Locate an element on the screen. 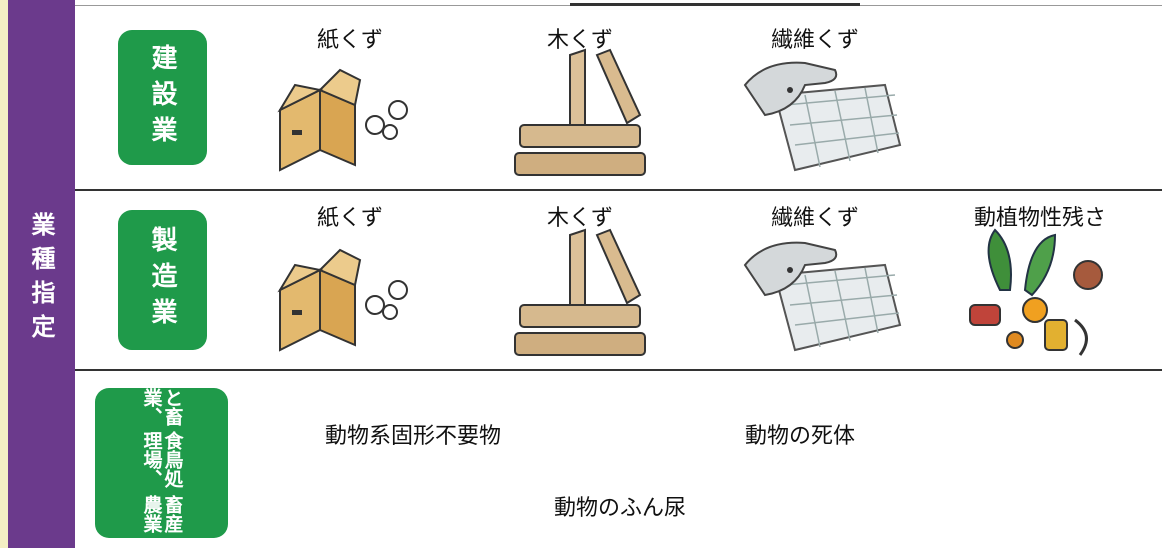 This screenshot has width=1162, height=548. sidebar-label: 業種指定 is located at coordinates (41, 280).